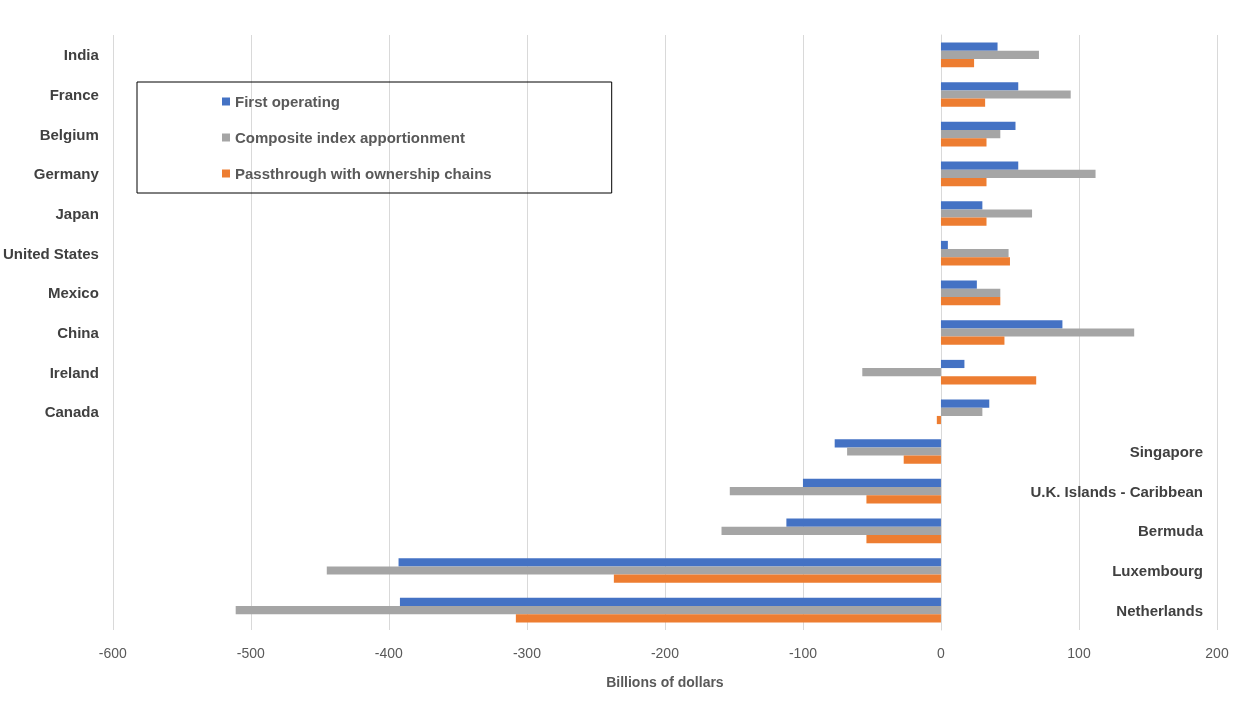 Image resolution: width=1246 pixels, height=710 pixels. I want to click on x-tick-label: -300, so click(527, 653).